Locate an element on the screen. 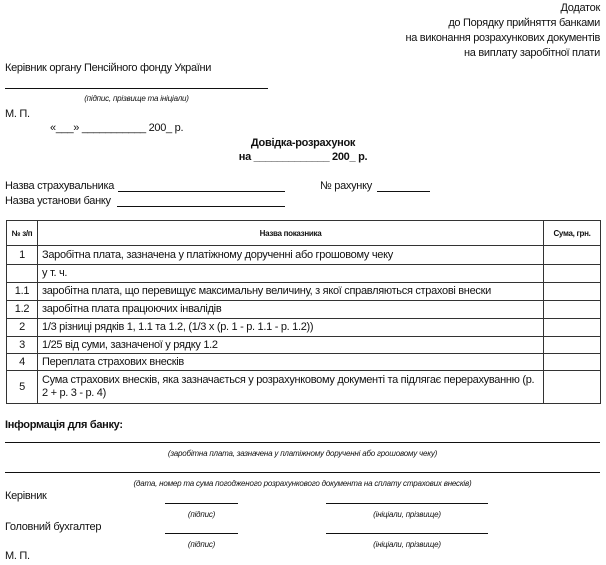 This screenshot has width=606, height=565. table-row: 3 1/25 від суми, зазначеної у рядку 1.2 is located at coordinates (303, 345).